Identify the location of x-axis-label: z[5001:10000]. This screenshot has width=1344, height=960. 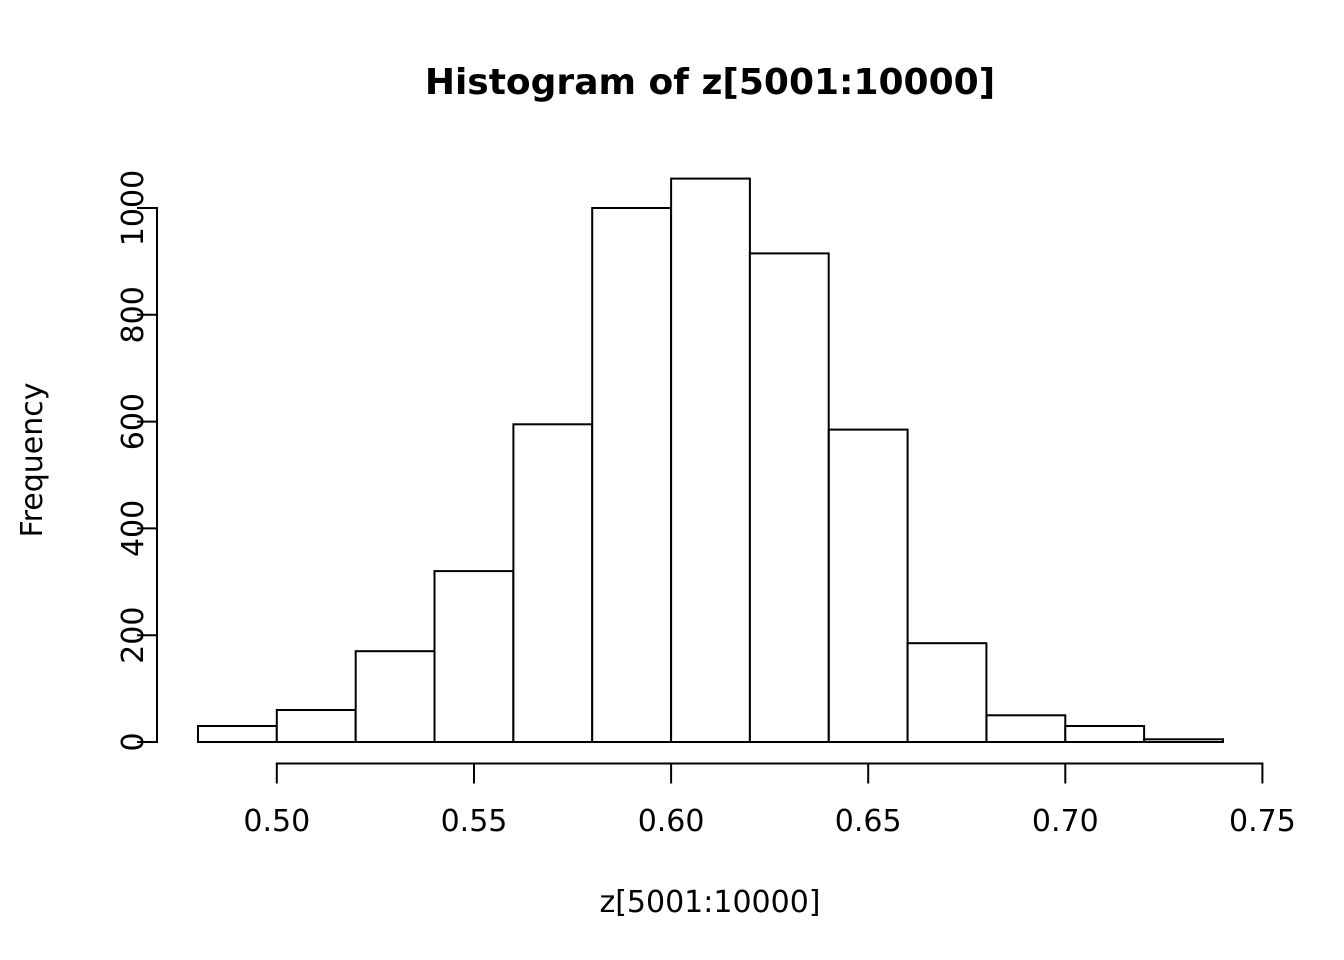
(709, 902).